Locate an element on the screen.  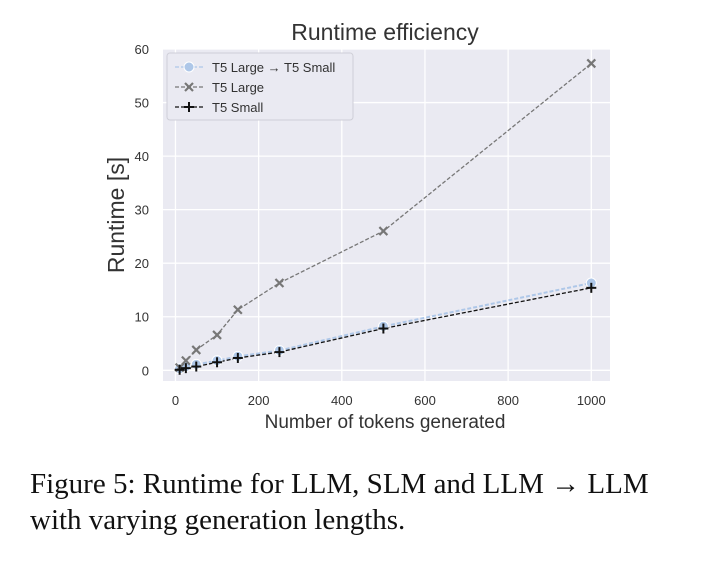
x-tick-label: 400 is located at coordinates (342, 400).